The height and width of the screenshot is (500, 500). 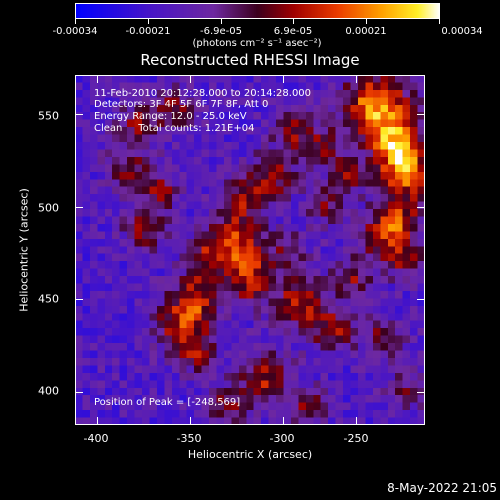 What do you see at coordinates (250, 60) in the screenshot?
I see `chart-title: Reconstructed RHESSI Image` at bounding box center [250, 60].